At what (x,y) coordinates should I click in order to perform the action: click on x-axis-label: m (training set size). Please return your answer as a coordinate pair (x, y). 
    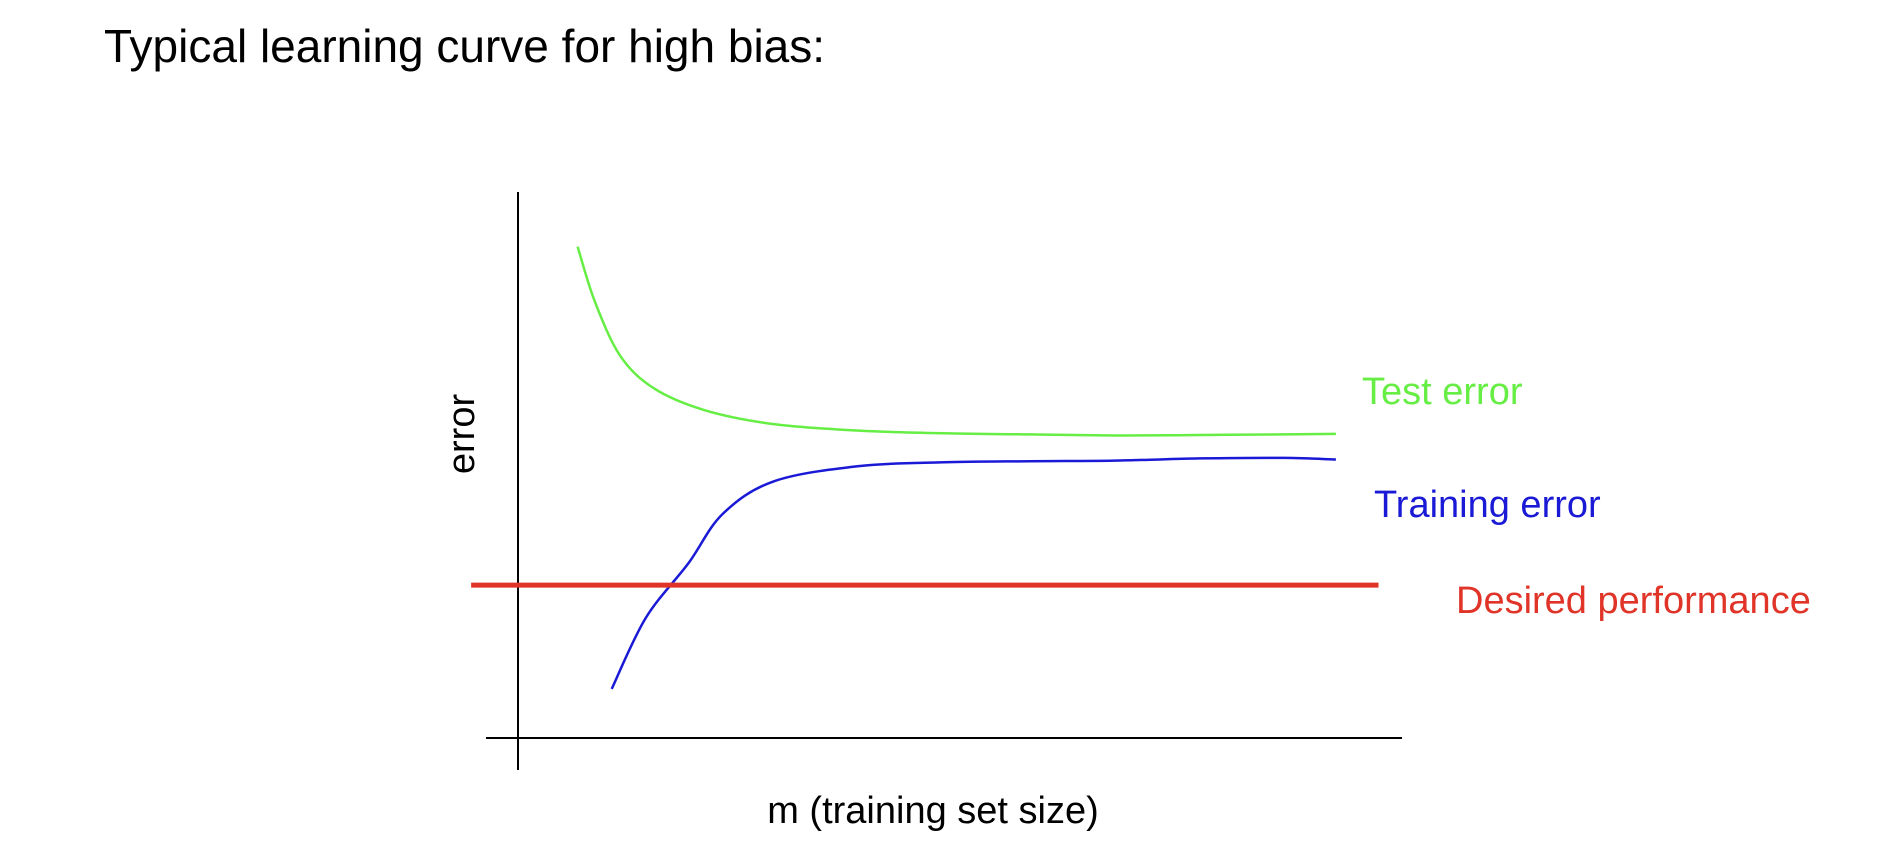
    Looking at the image, I should click on (933, 811).